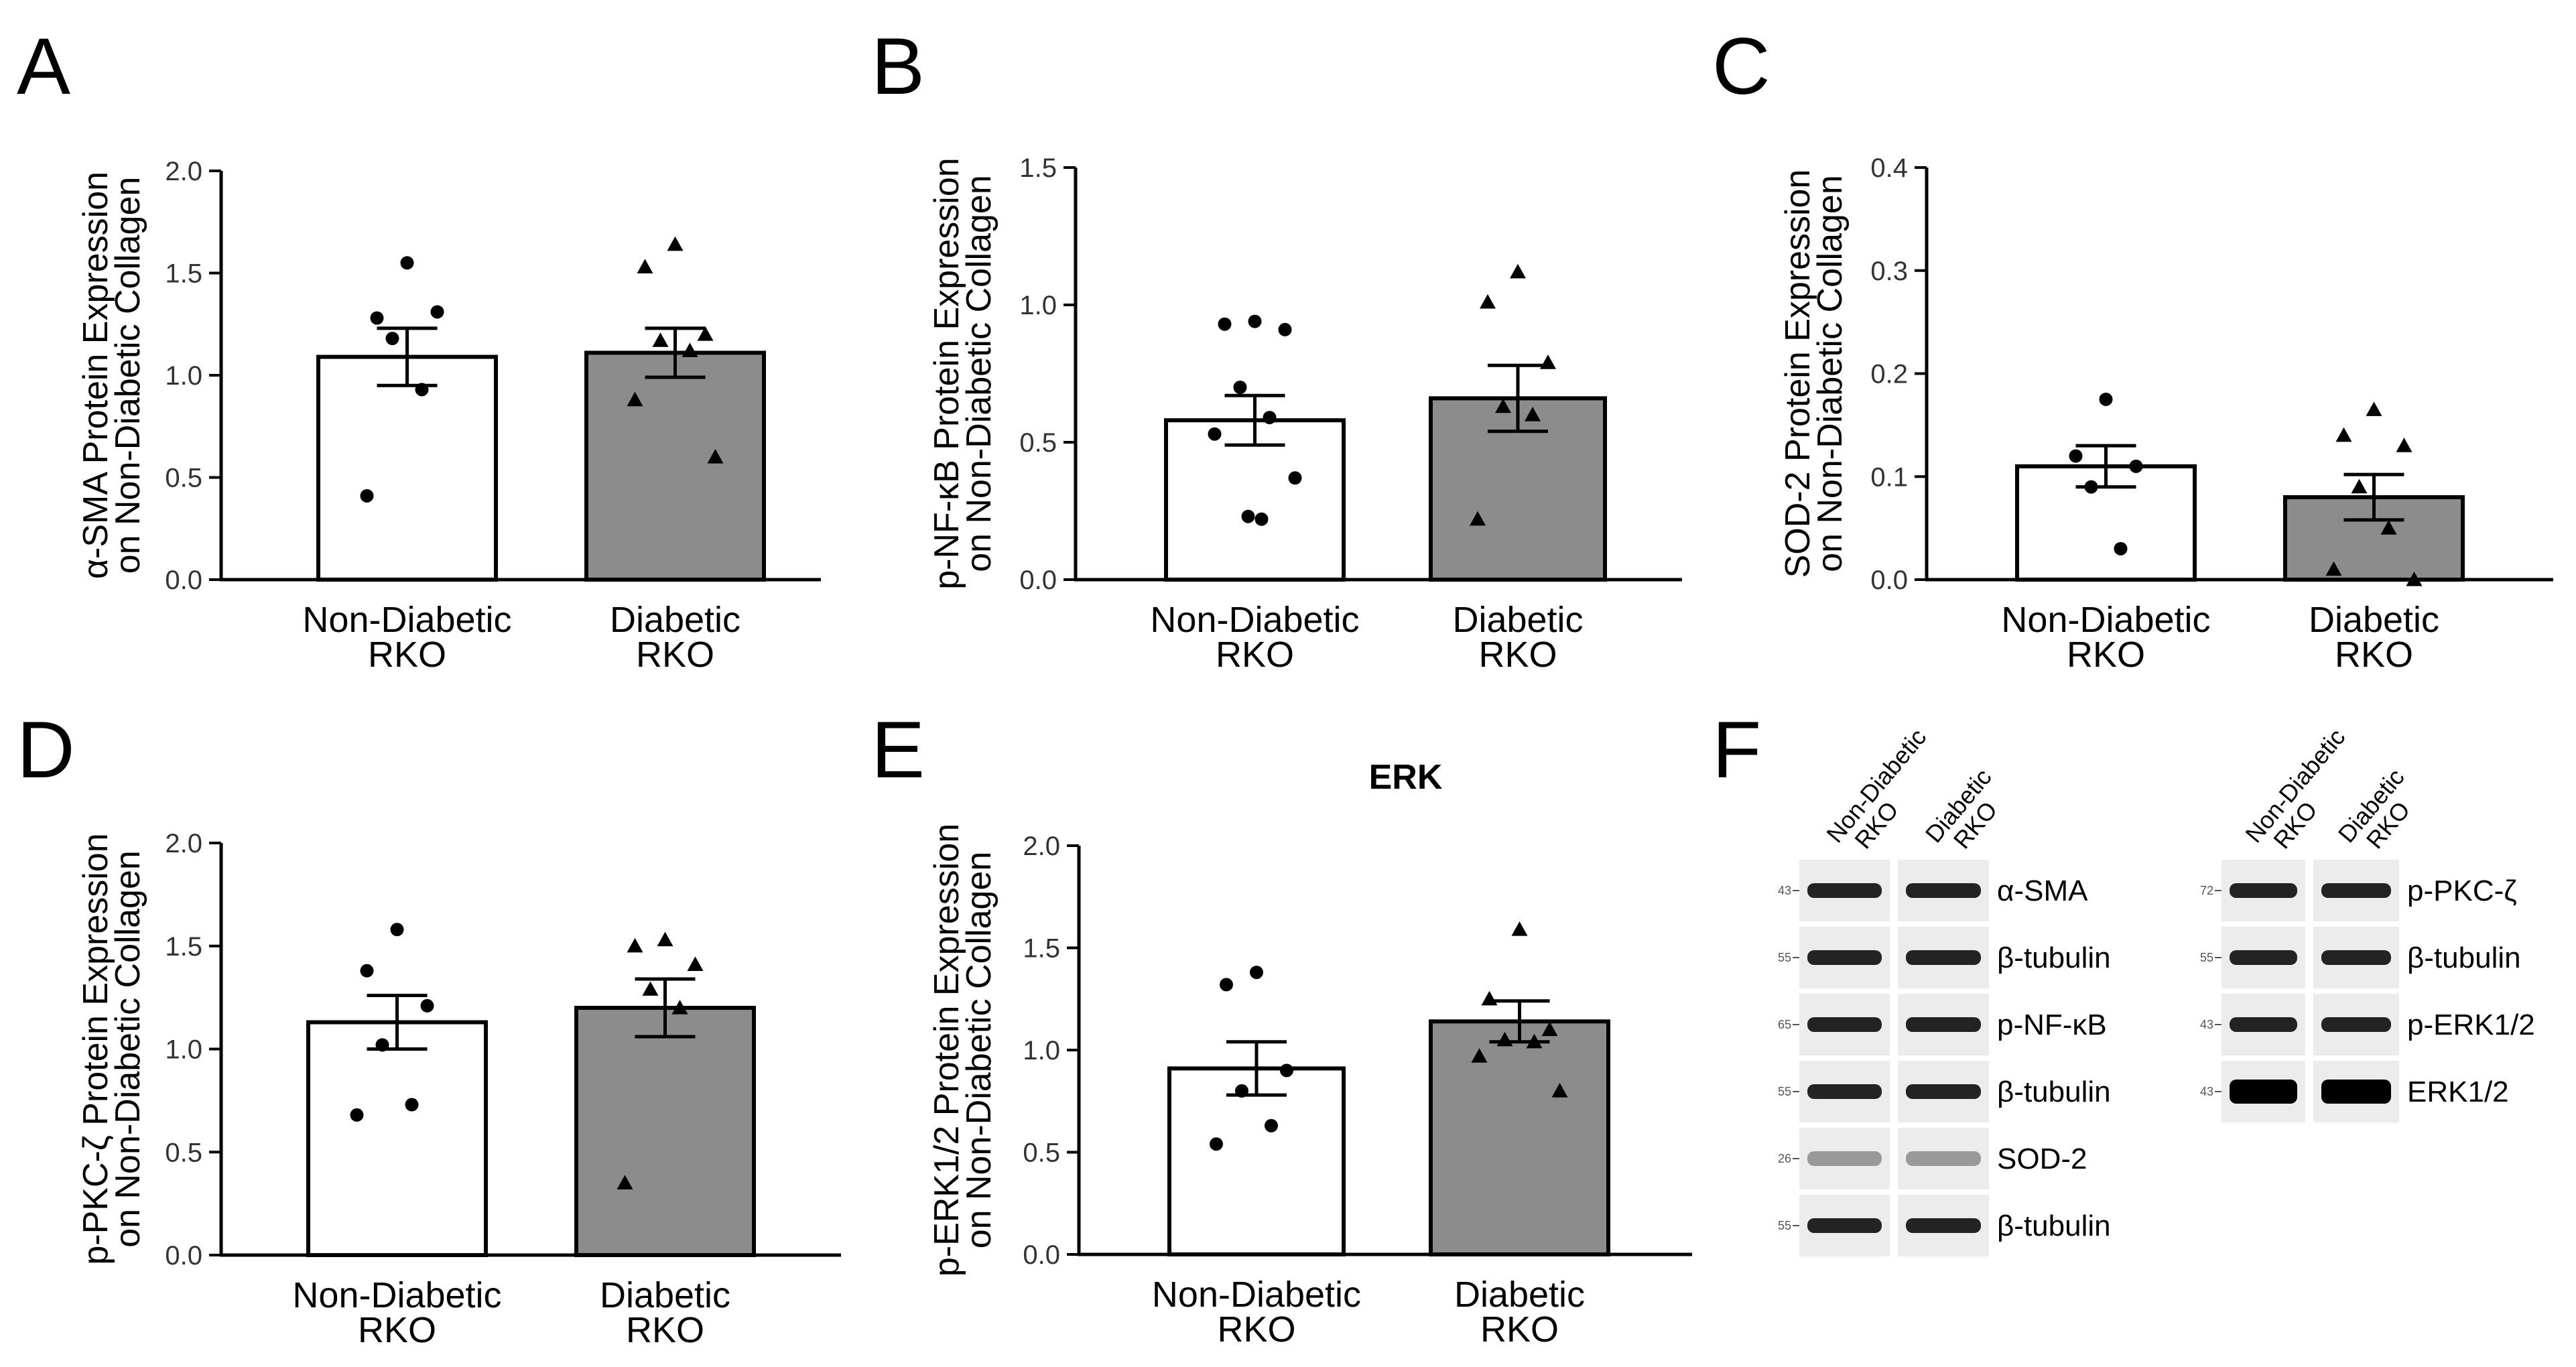 This screenshot has height=1367, width=2576. What do you see at coordinates (1889, 374) in the screenshot?
I see `y-tick-label: 0.2` at bounding box center [1889, 374].